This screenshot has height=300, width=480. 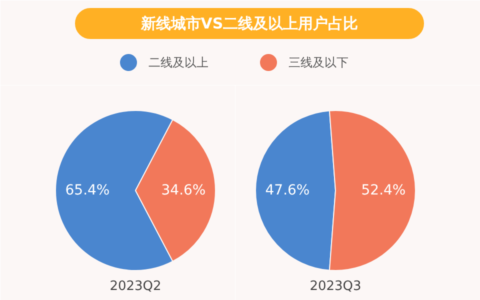 I want to click on chart-title: 新线城市VS二线及以上用户占比, so click(x=249, y=23).